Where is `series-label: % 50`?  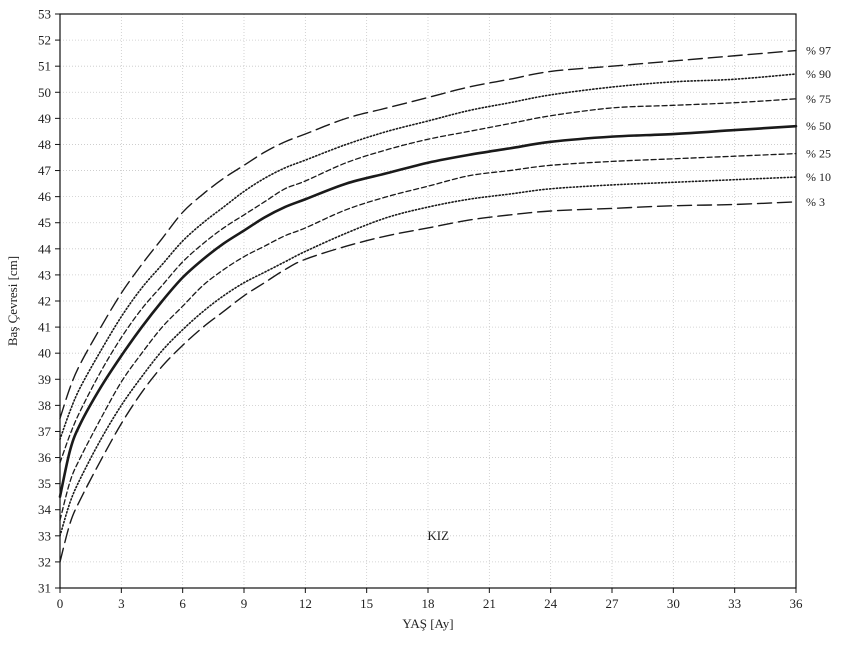 series-label: % 50 is located at coordinates (818, 126).